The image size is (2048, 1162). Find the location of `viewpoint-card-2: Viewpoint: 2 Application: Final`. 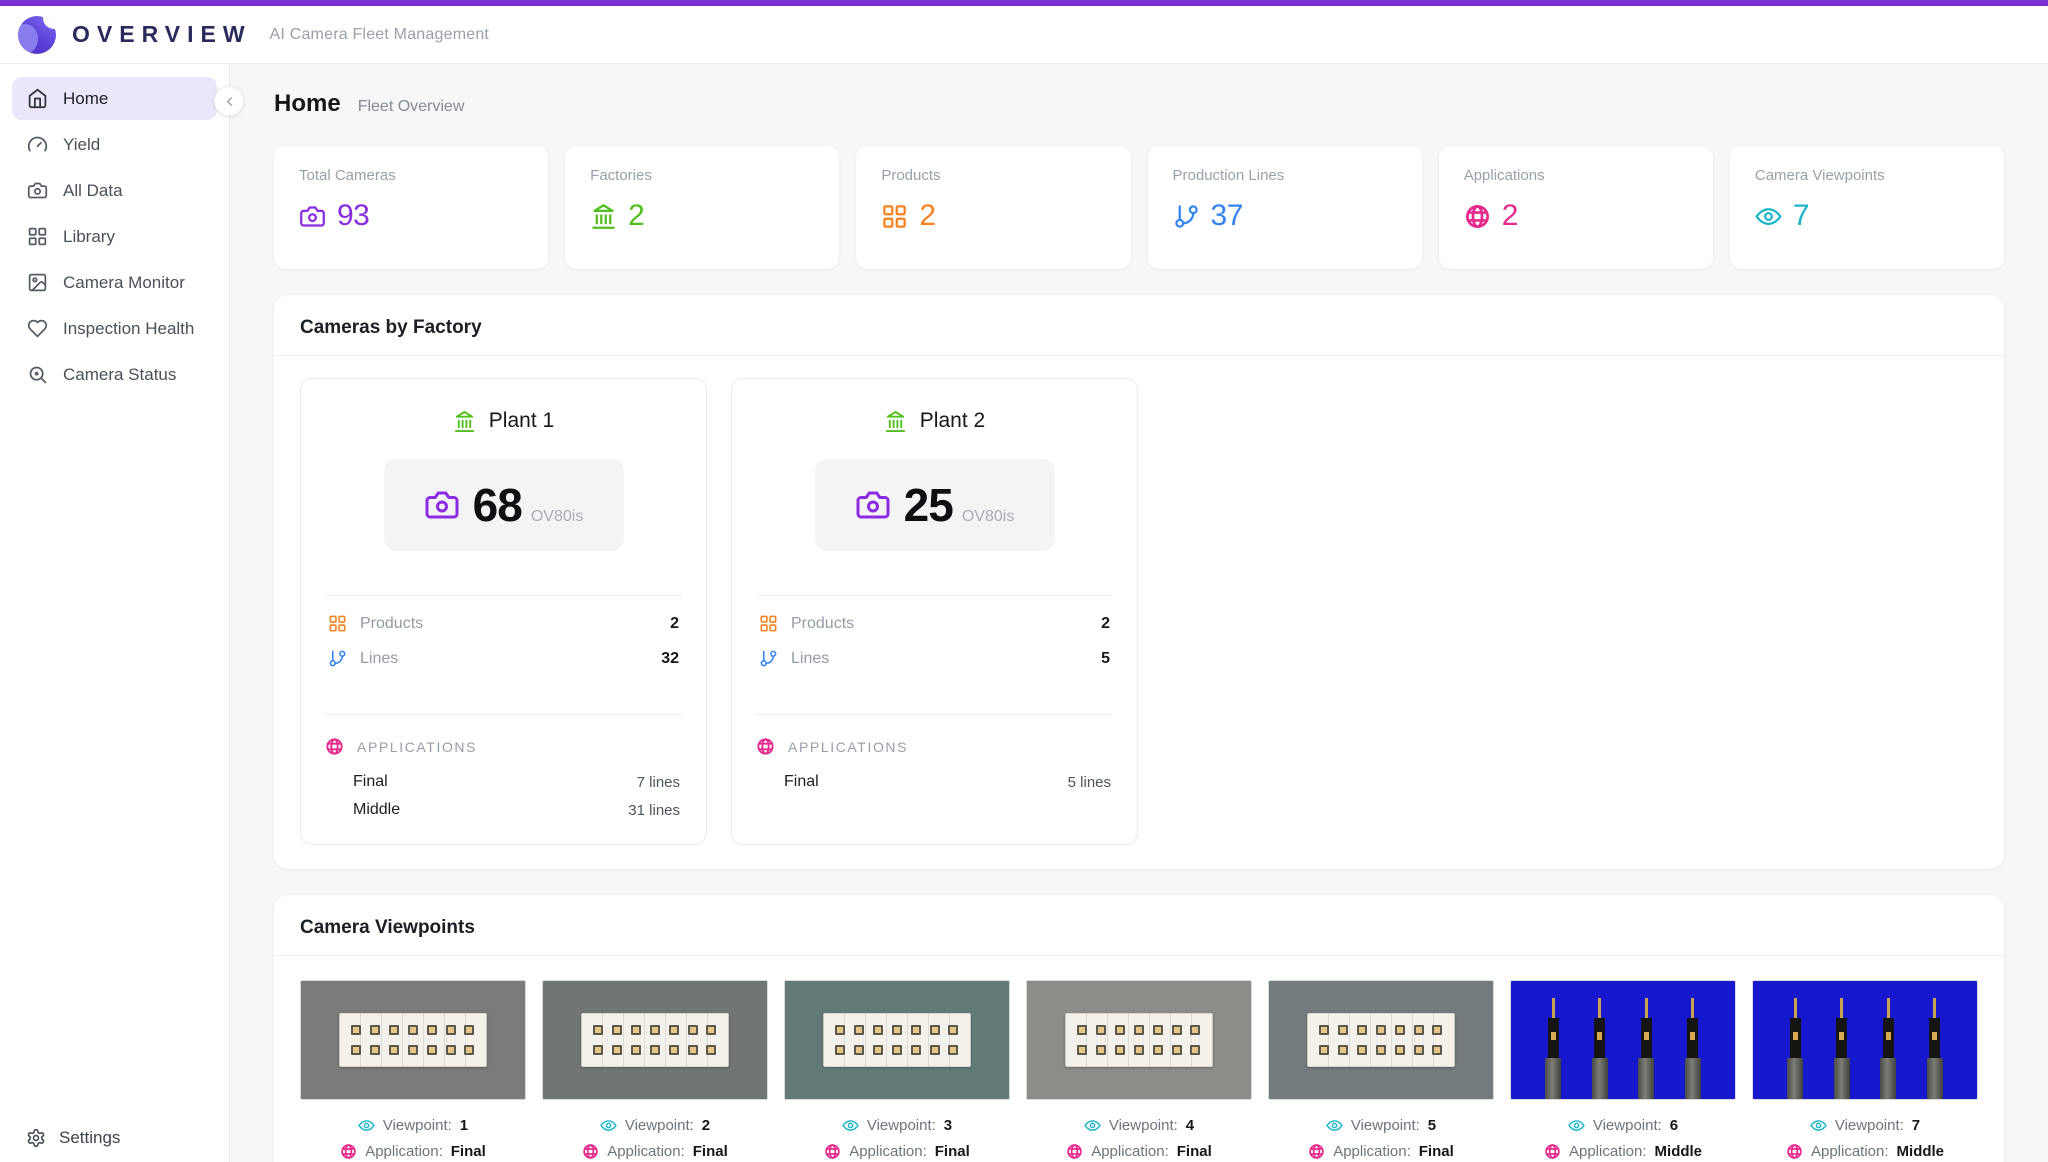

viewpoint-card-2: Viewpoint: 2 Application: Final is located at coordinates (655, 1070).